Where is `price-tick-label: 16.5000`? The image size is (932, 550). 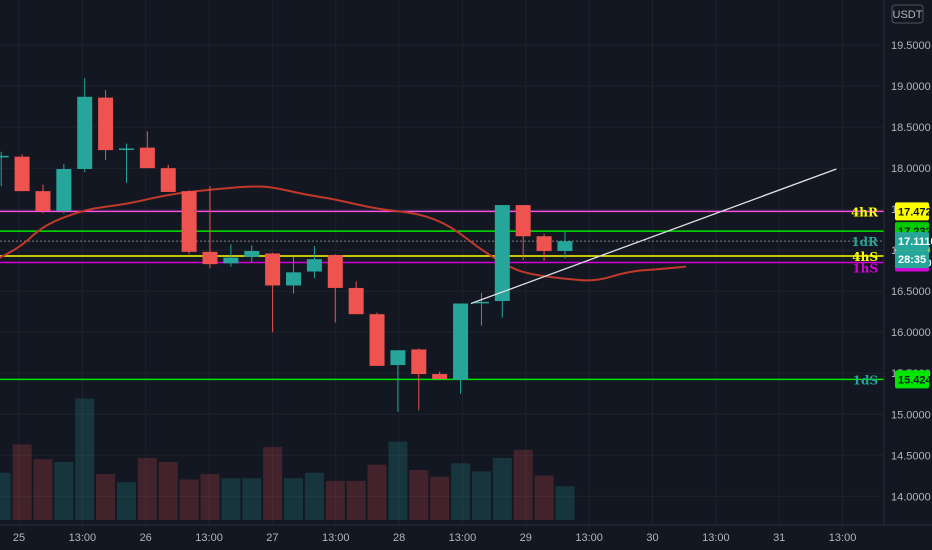 price-tick-label: 16.5000 is located at coordinates (911, 292).